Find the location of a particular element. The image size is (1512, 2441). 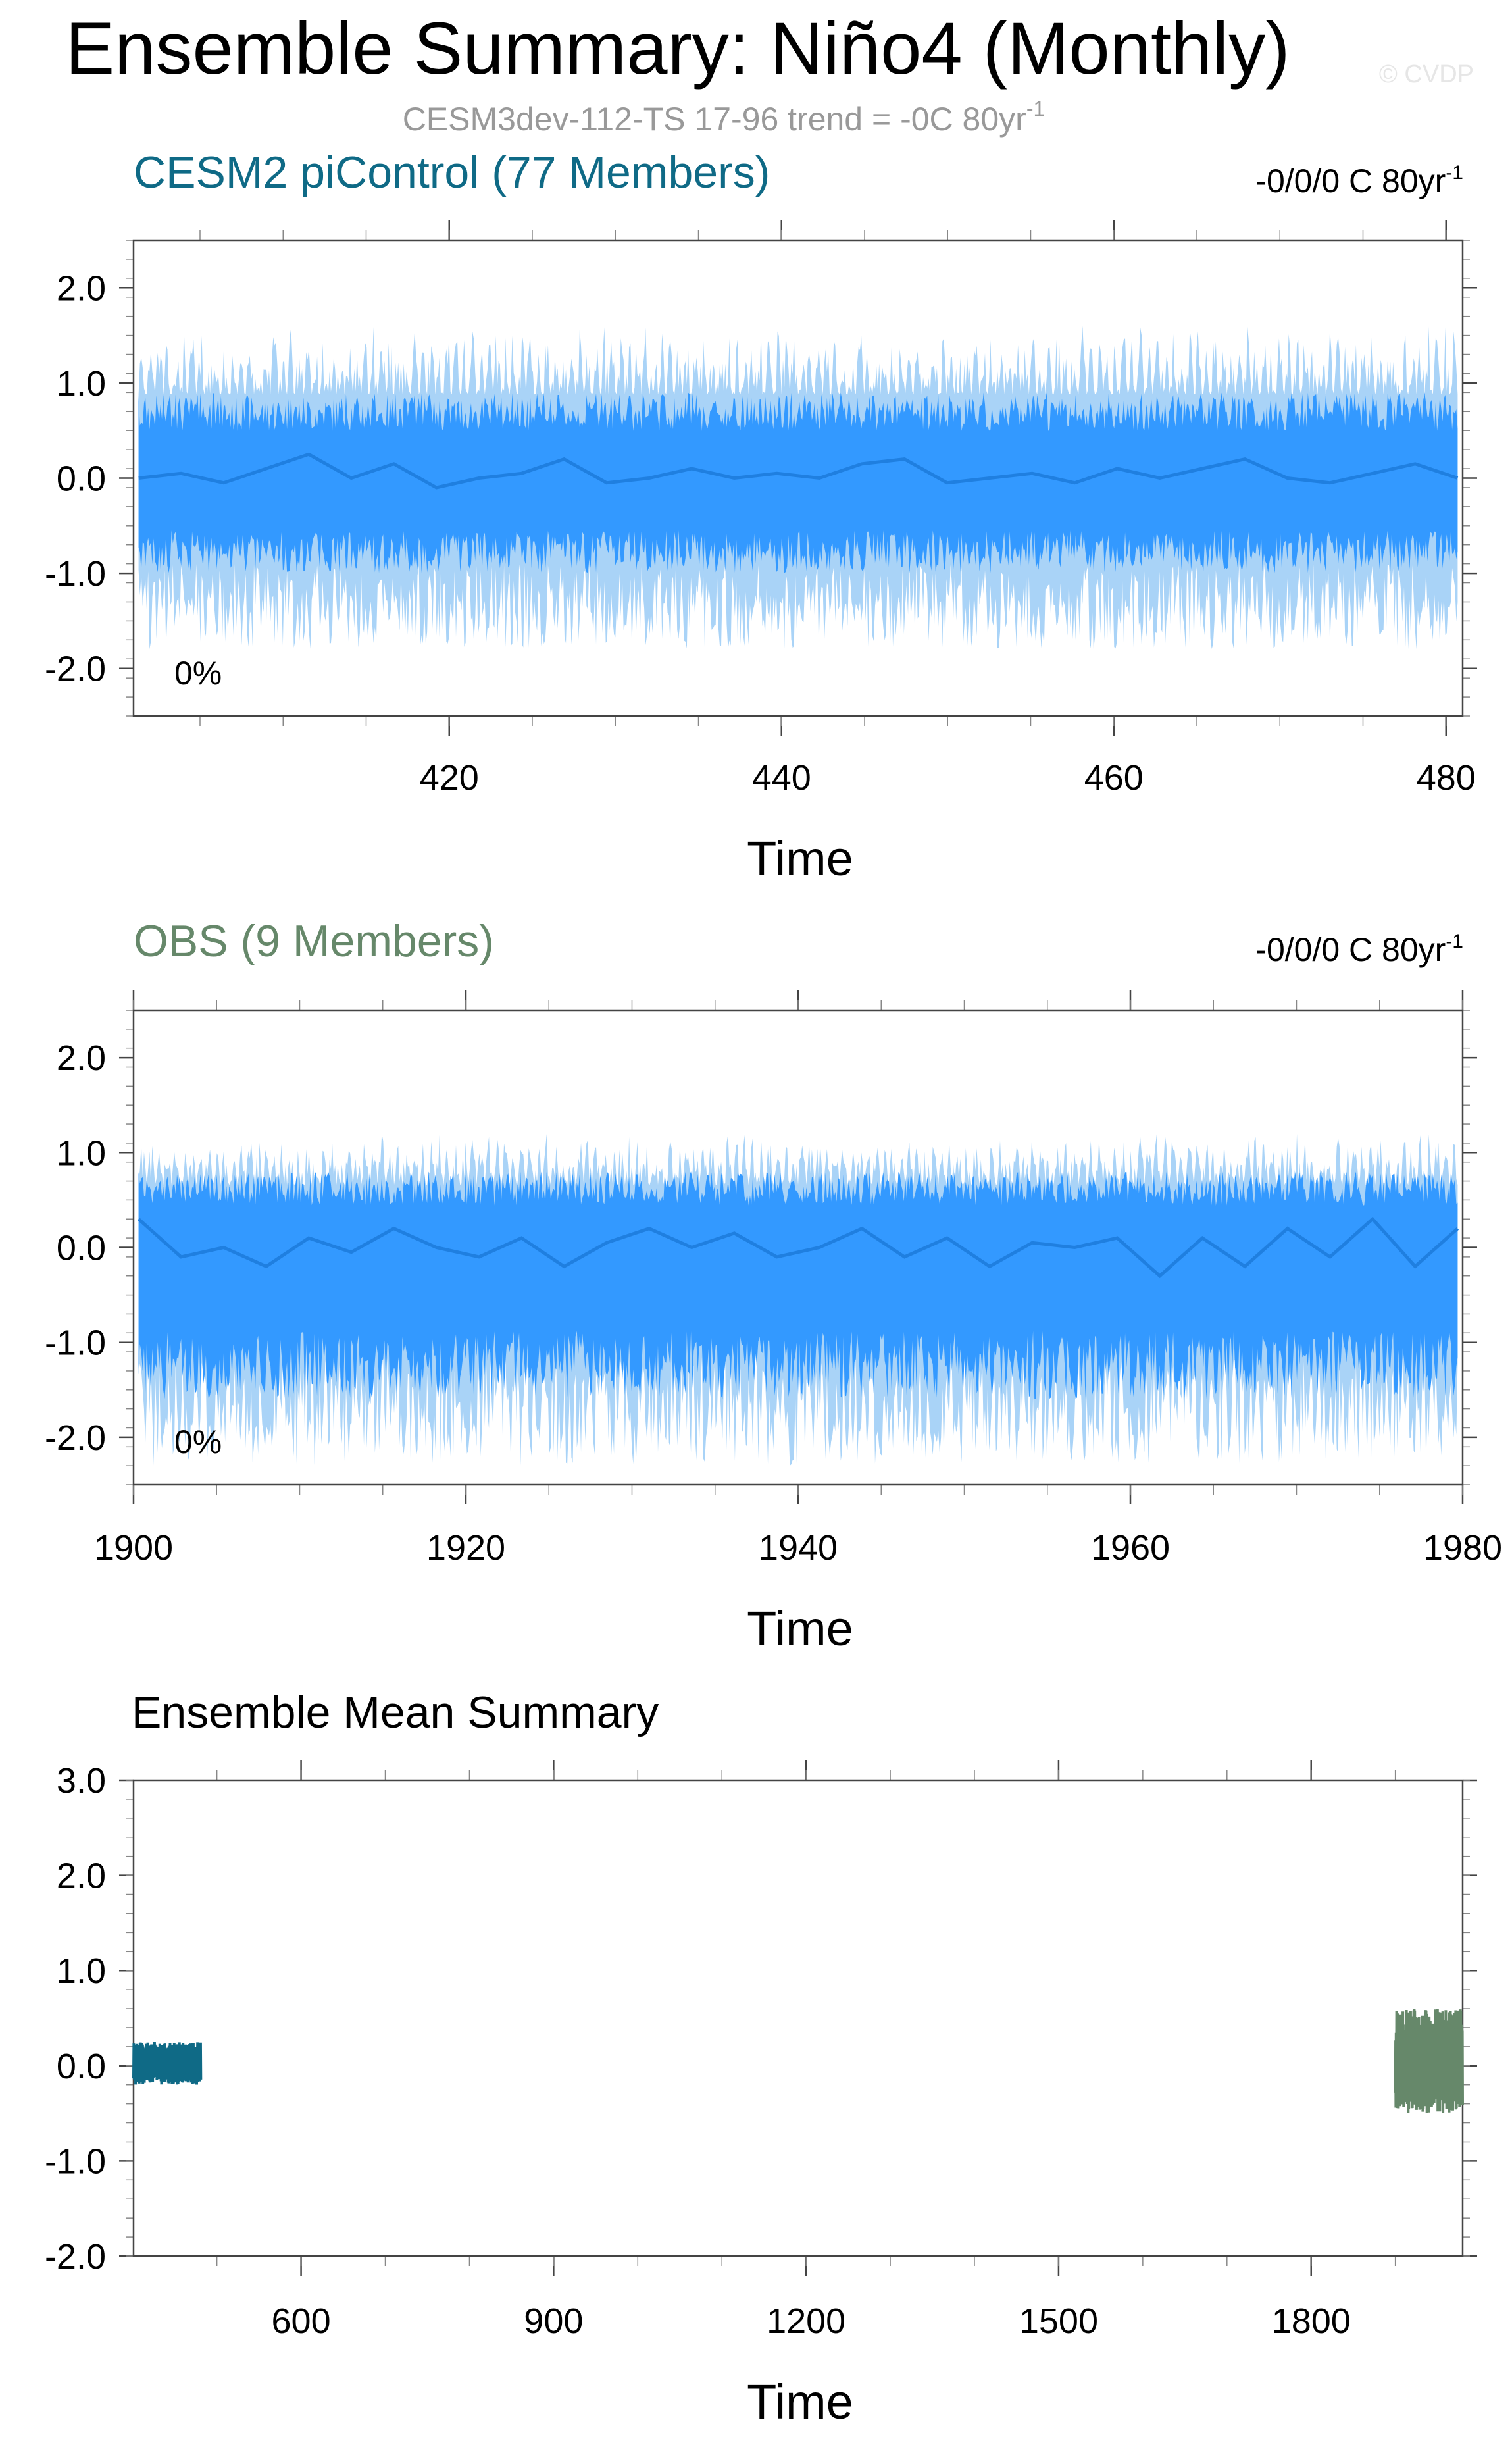

trend-text-obs: -0/0/0 C 80yr is located at coordinates (1350, 950).